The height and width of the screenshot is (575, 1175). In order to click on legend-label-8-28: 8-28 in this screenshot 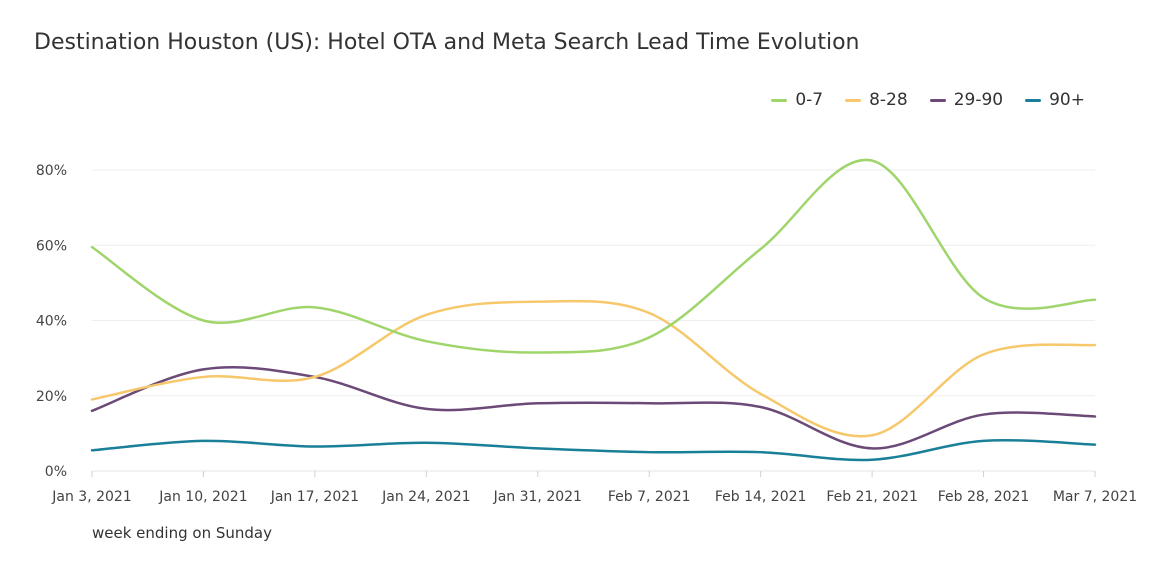, I will do `click(888, 100)`.